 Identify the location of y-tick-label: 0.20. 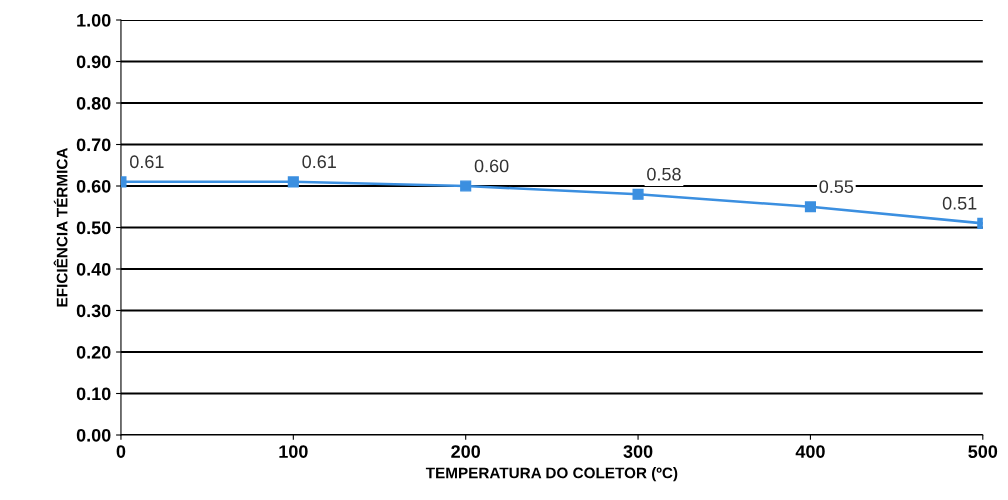
(93, 352).